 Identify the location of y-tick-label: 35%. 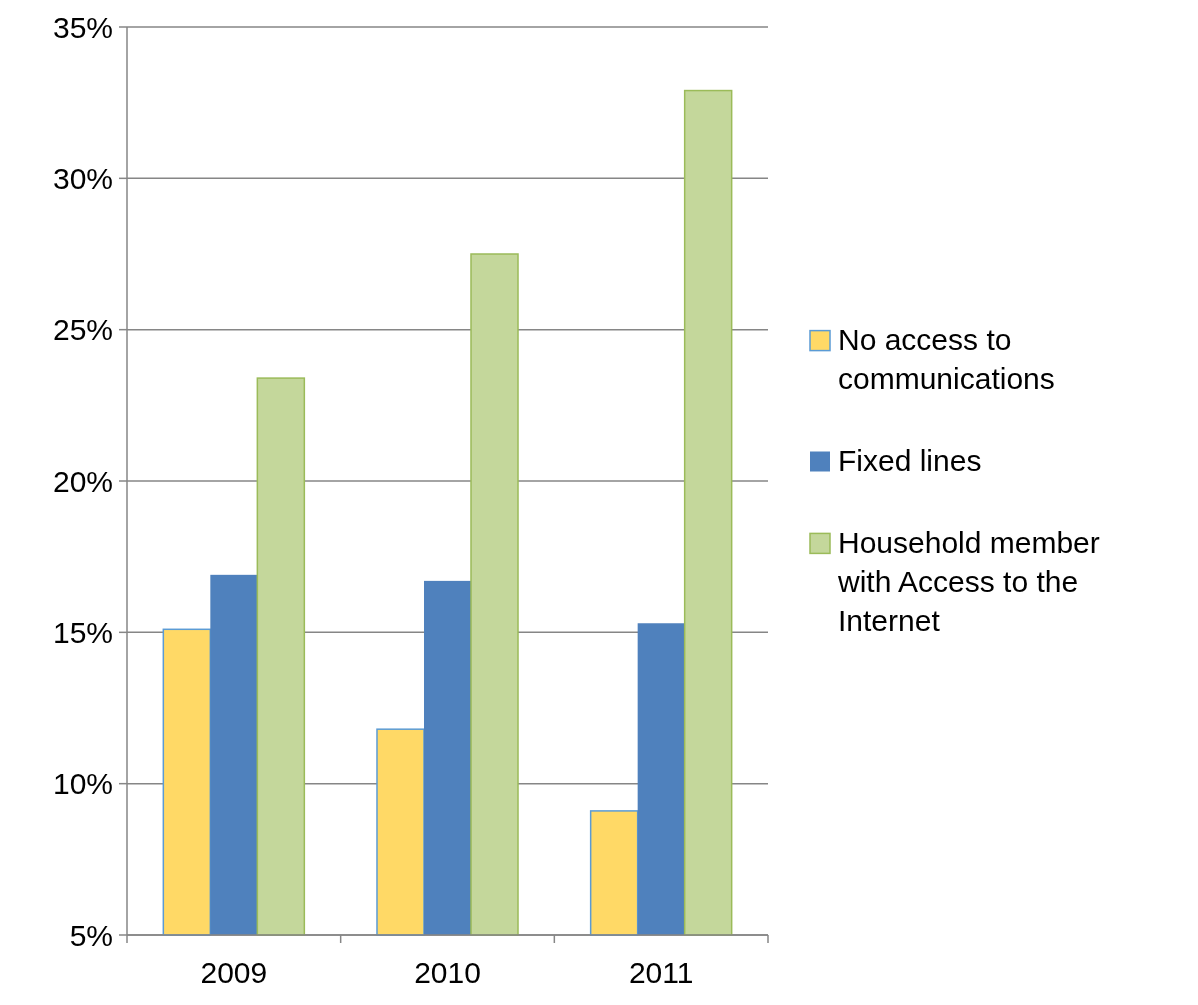
(82, 27).